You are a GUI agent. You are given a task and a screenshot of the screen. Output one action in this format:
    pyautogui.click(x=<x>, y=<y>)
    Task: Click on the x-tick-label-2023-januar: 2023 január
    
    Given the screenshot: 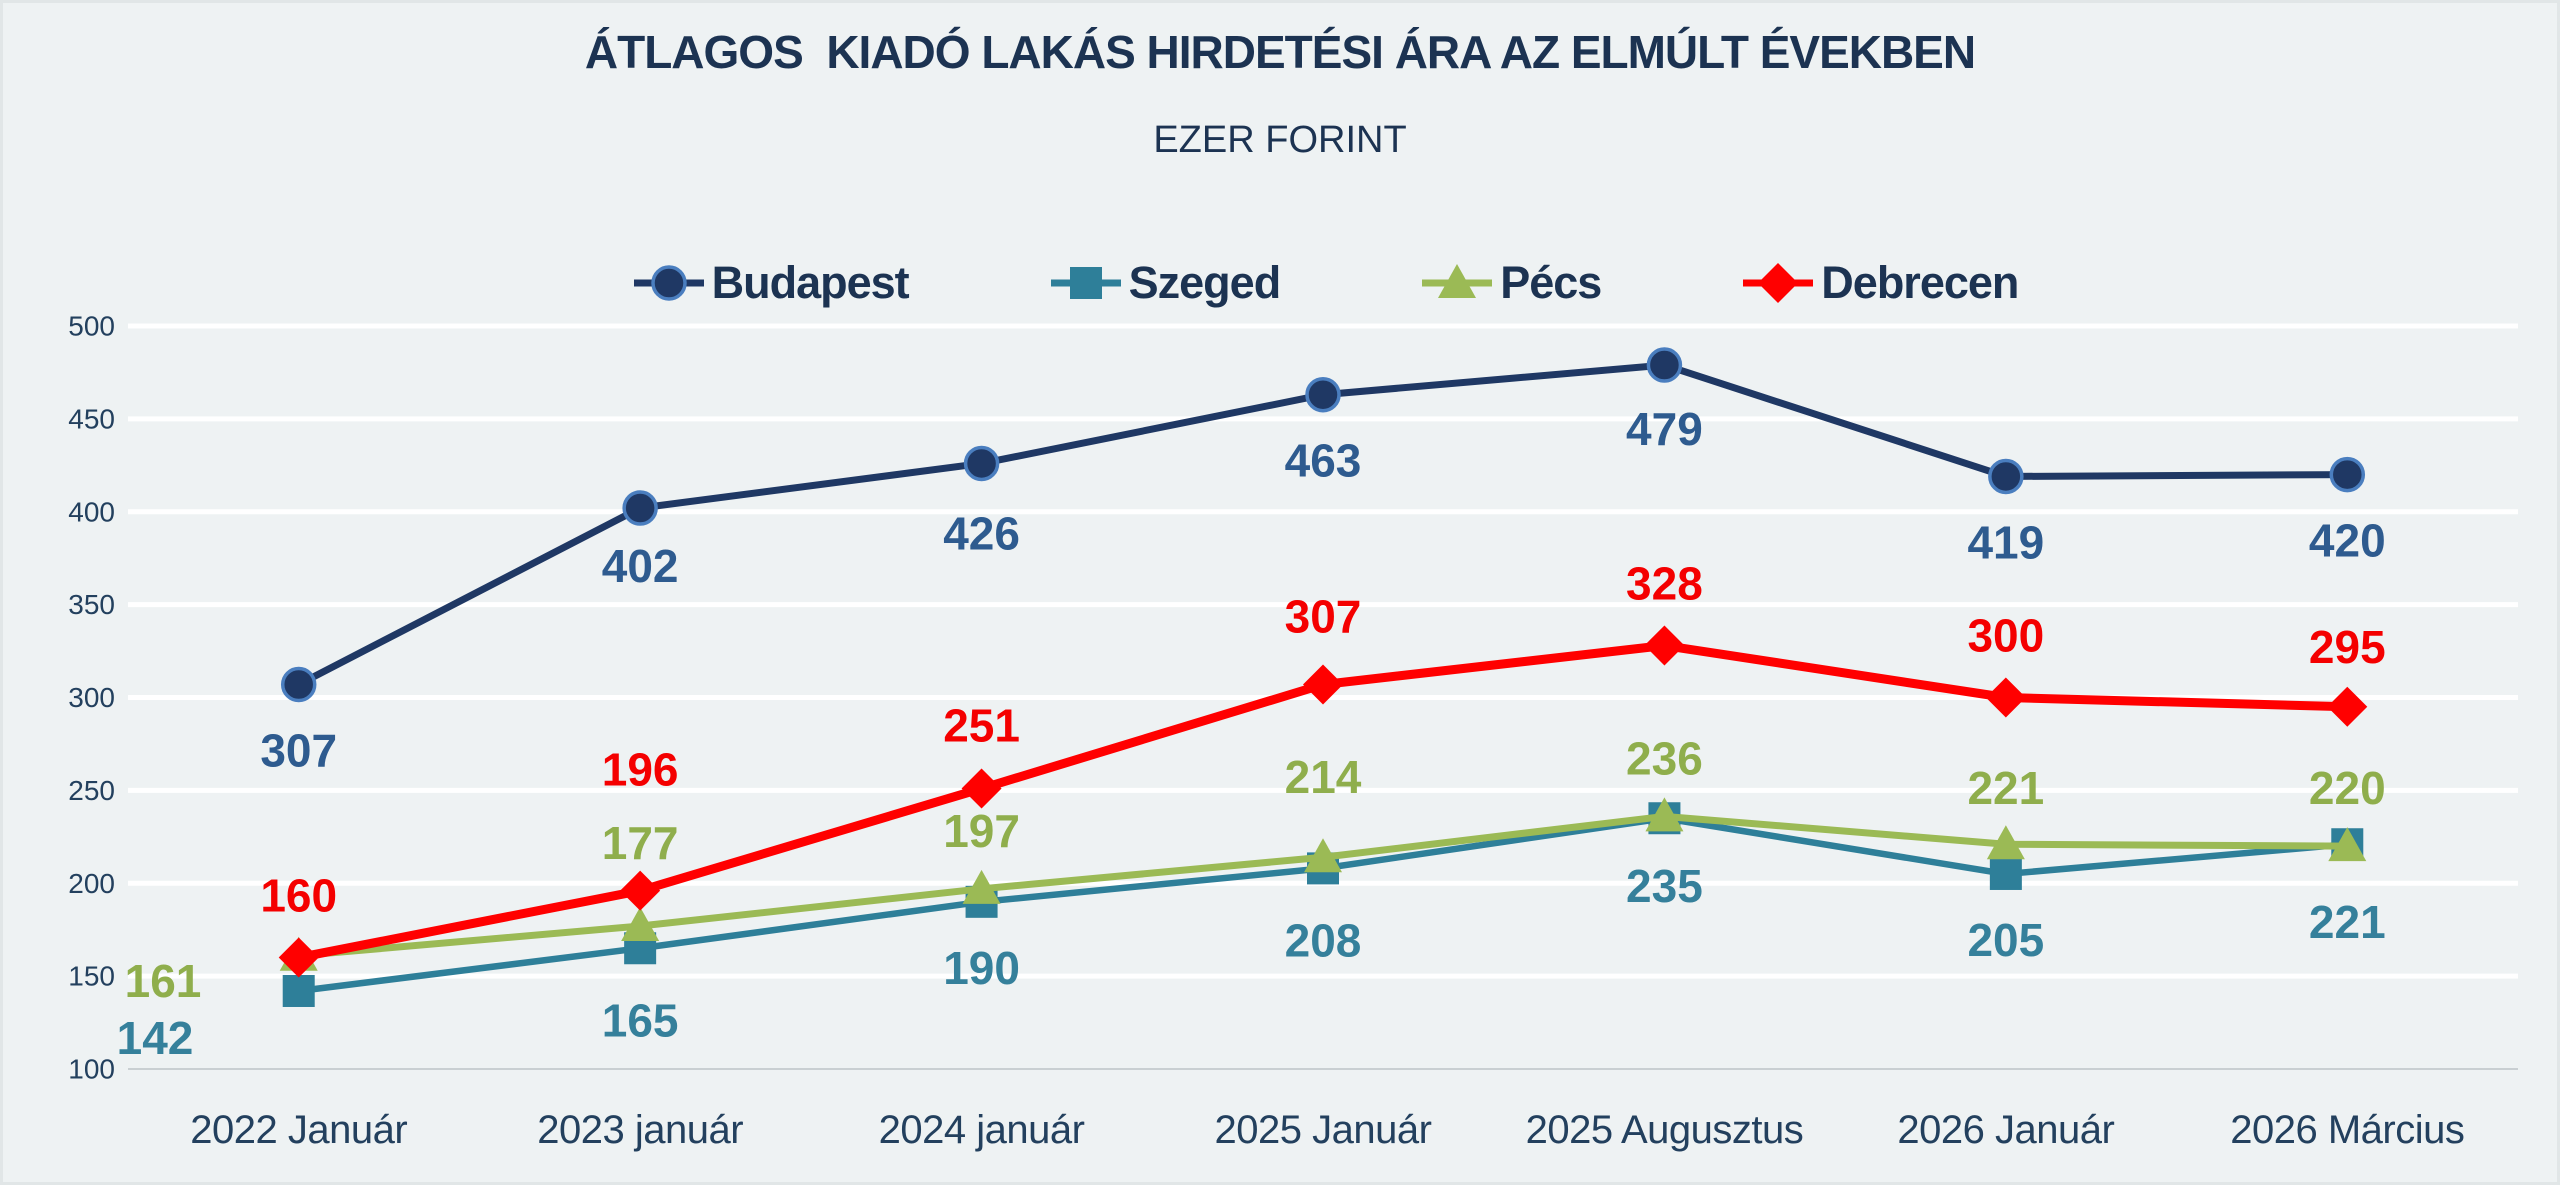 What is the action you would take?
    pyautogui.click(x=640, y=1130)
    